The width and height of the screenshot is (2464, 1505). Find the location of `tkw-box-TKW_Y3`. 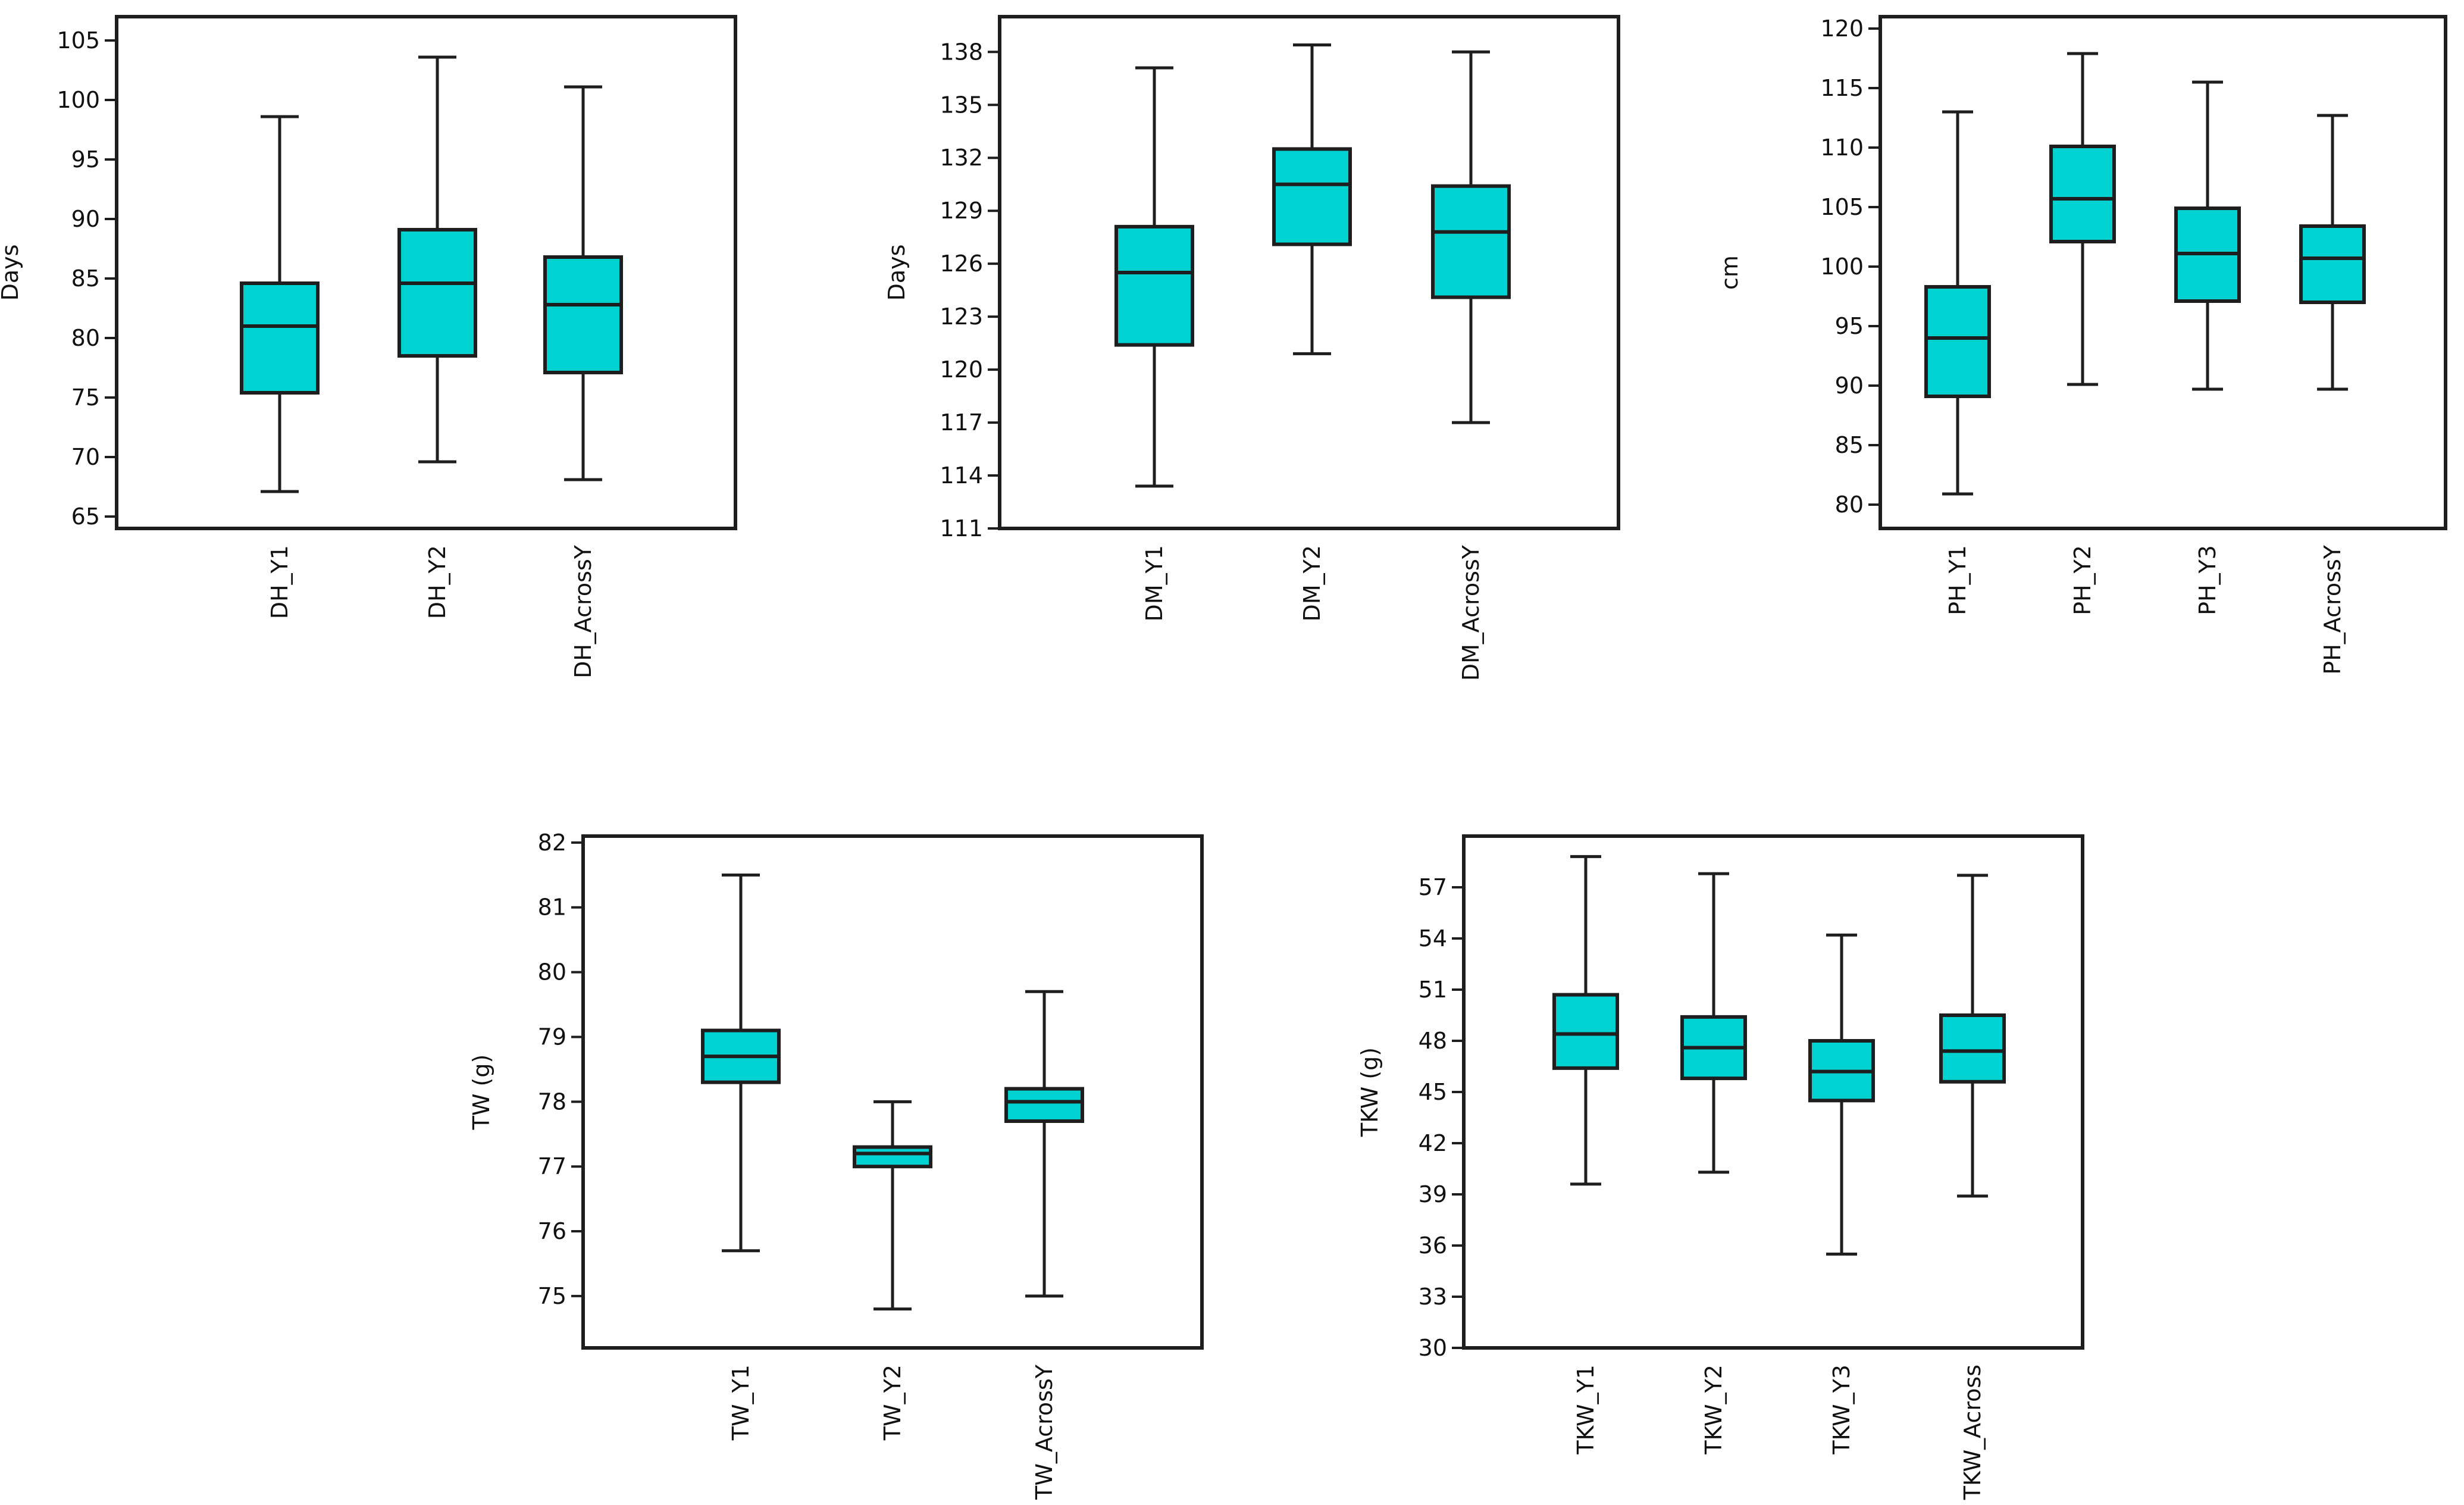

tkw-box-TKW_Y3 is located at coordinates (1841, 1094).